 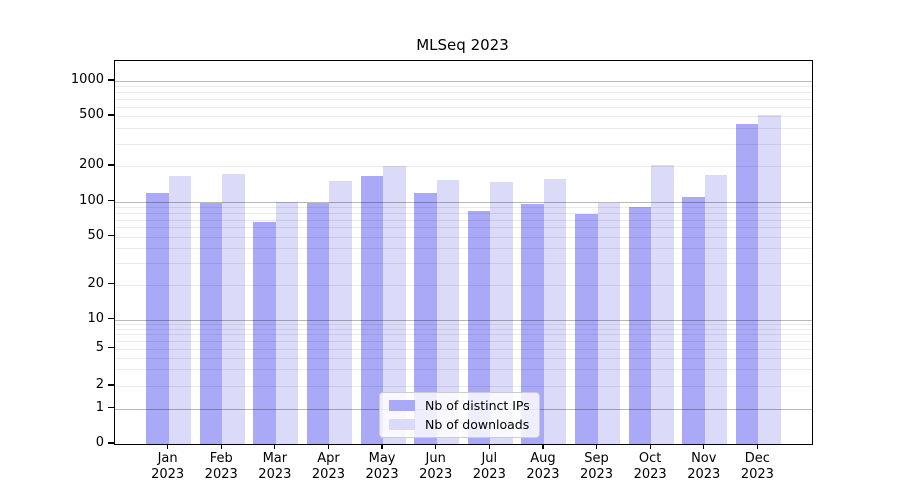 I want to click on y-tick-label-0: 0, so click(x=99, y=442).